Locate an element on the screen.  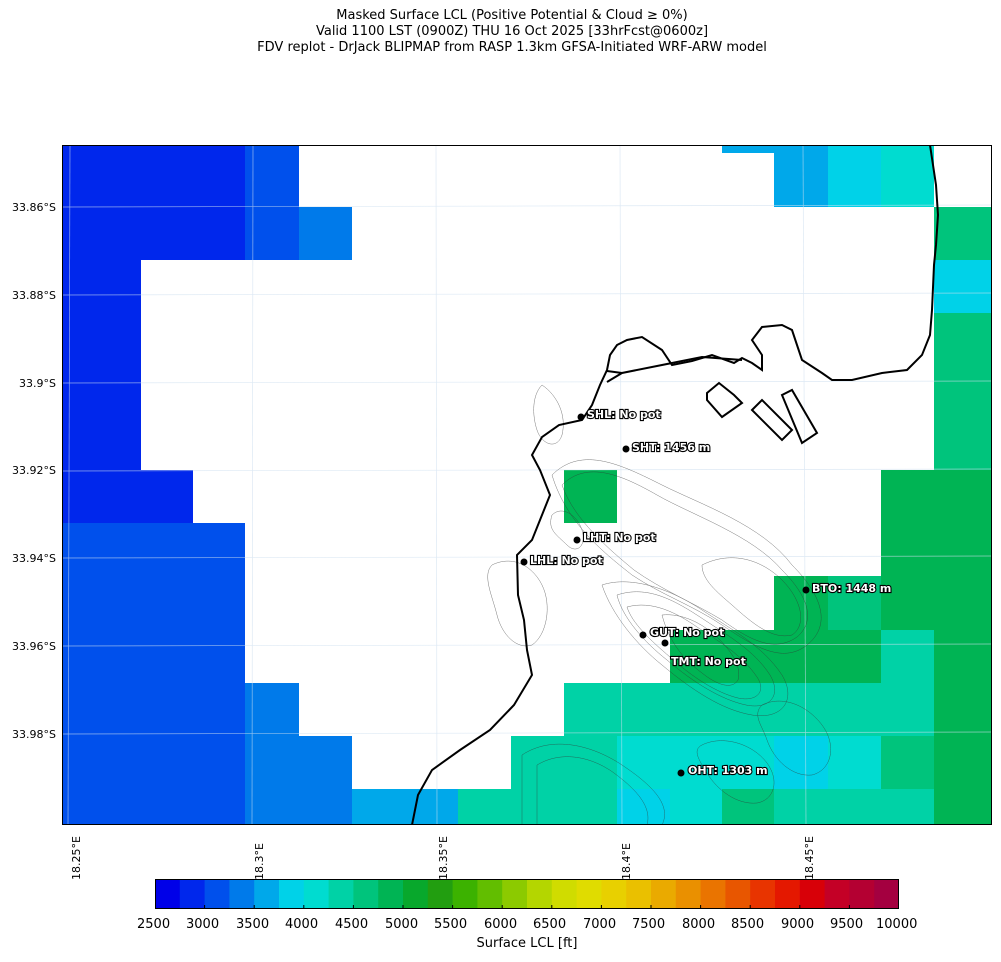
harbour-structures is located at coordinates (712, 400).